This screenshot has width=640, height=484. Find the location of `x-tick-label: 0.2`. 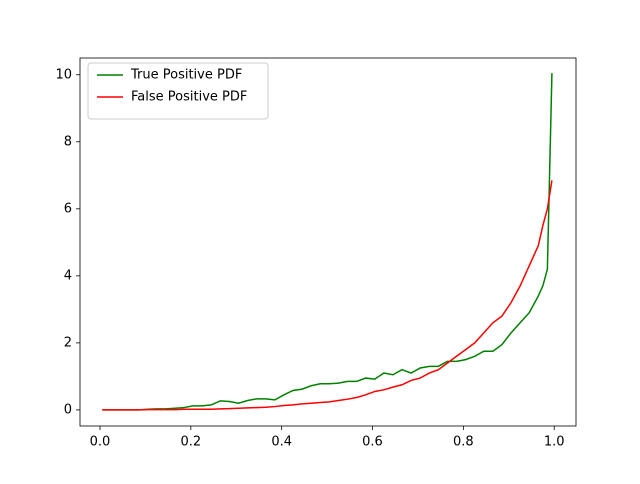

x-tick-label: 0.2 is located at coordinates (190, 442).